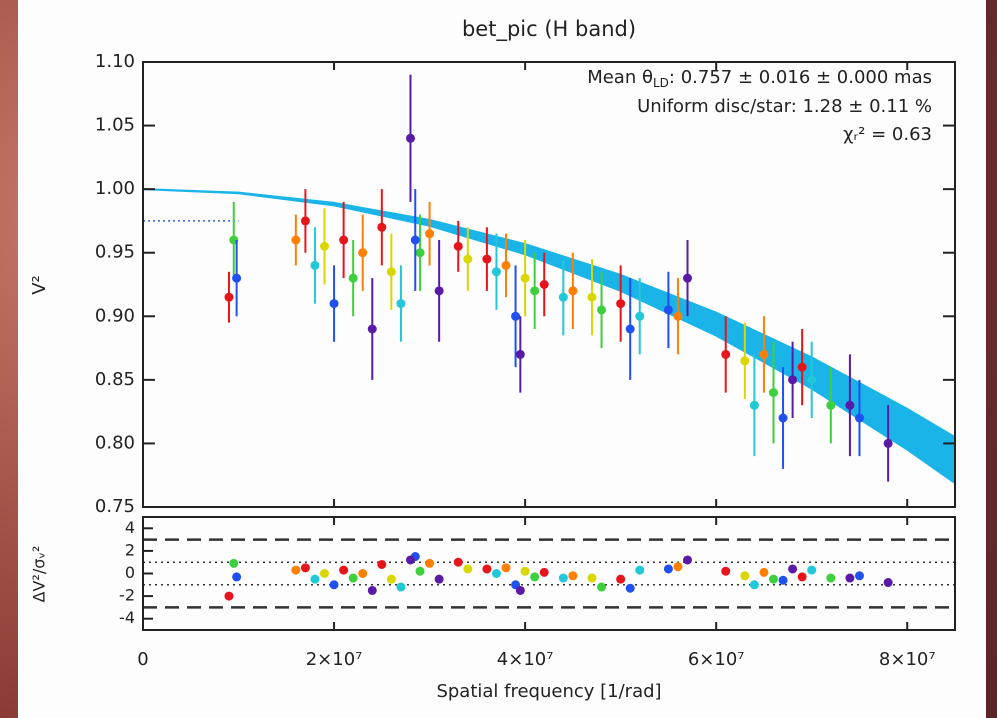  Describe the element at coordinates (800, 77) in the screenshot. I see `annotation-part: : 0.757 ± 0.016 ± 0.000 mas` at that location.